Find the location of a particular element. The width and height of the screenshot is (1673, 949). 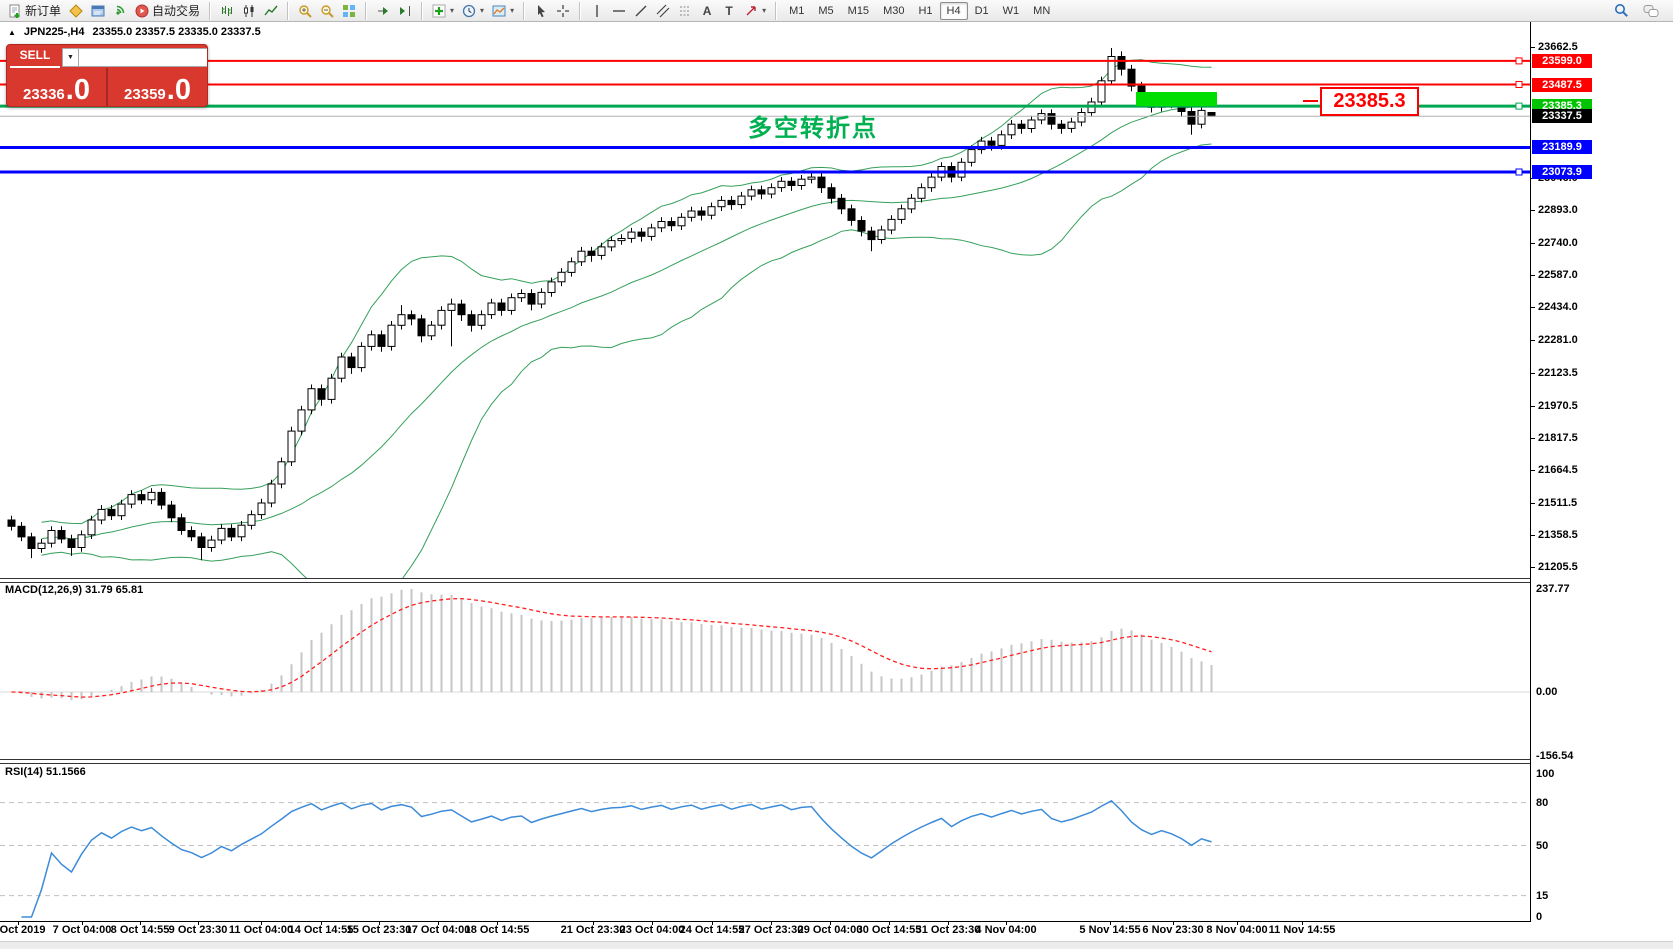

buy-price: 23359 .0 is located at coordinates (157, 87).